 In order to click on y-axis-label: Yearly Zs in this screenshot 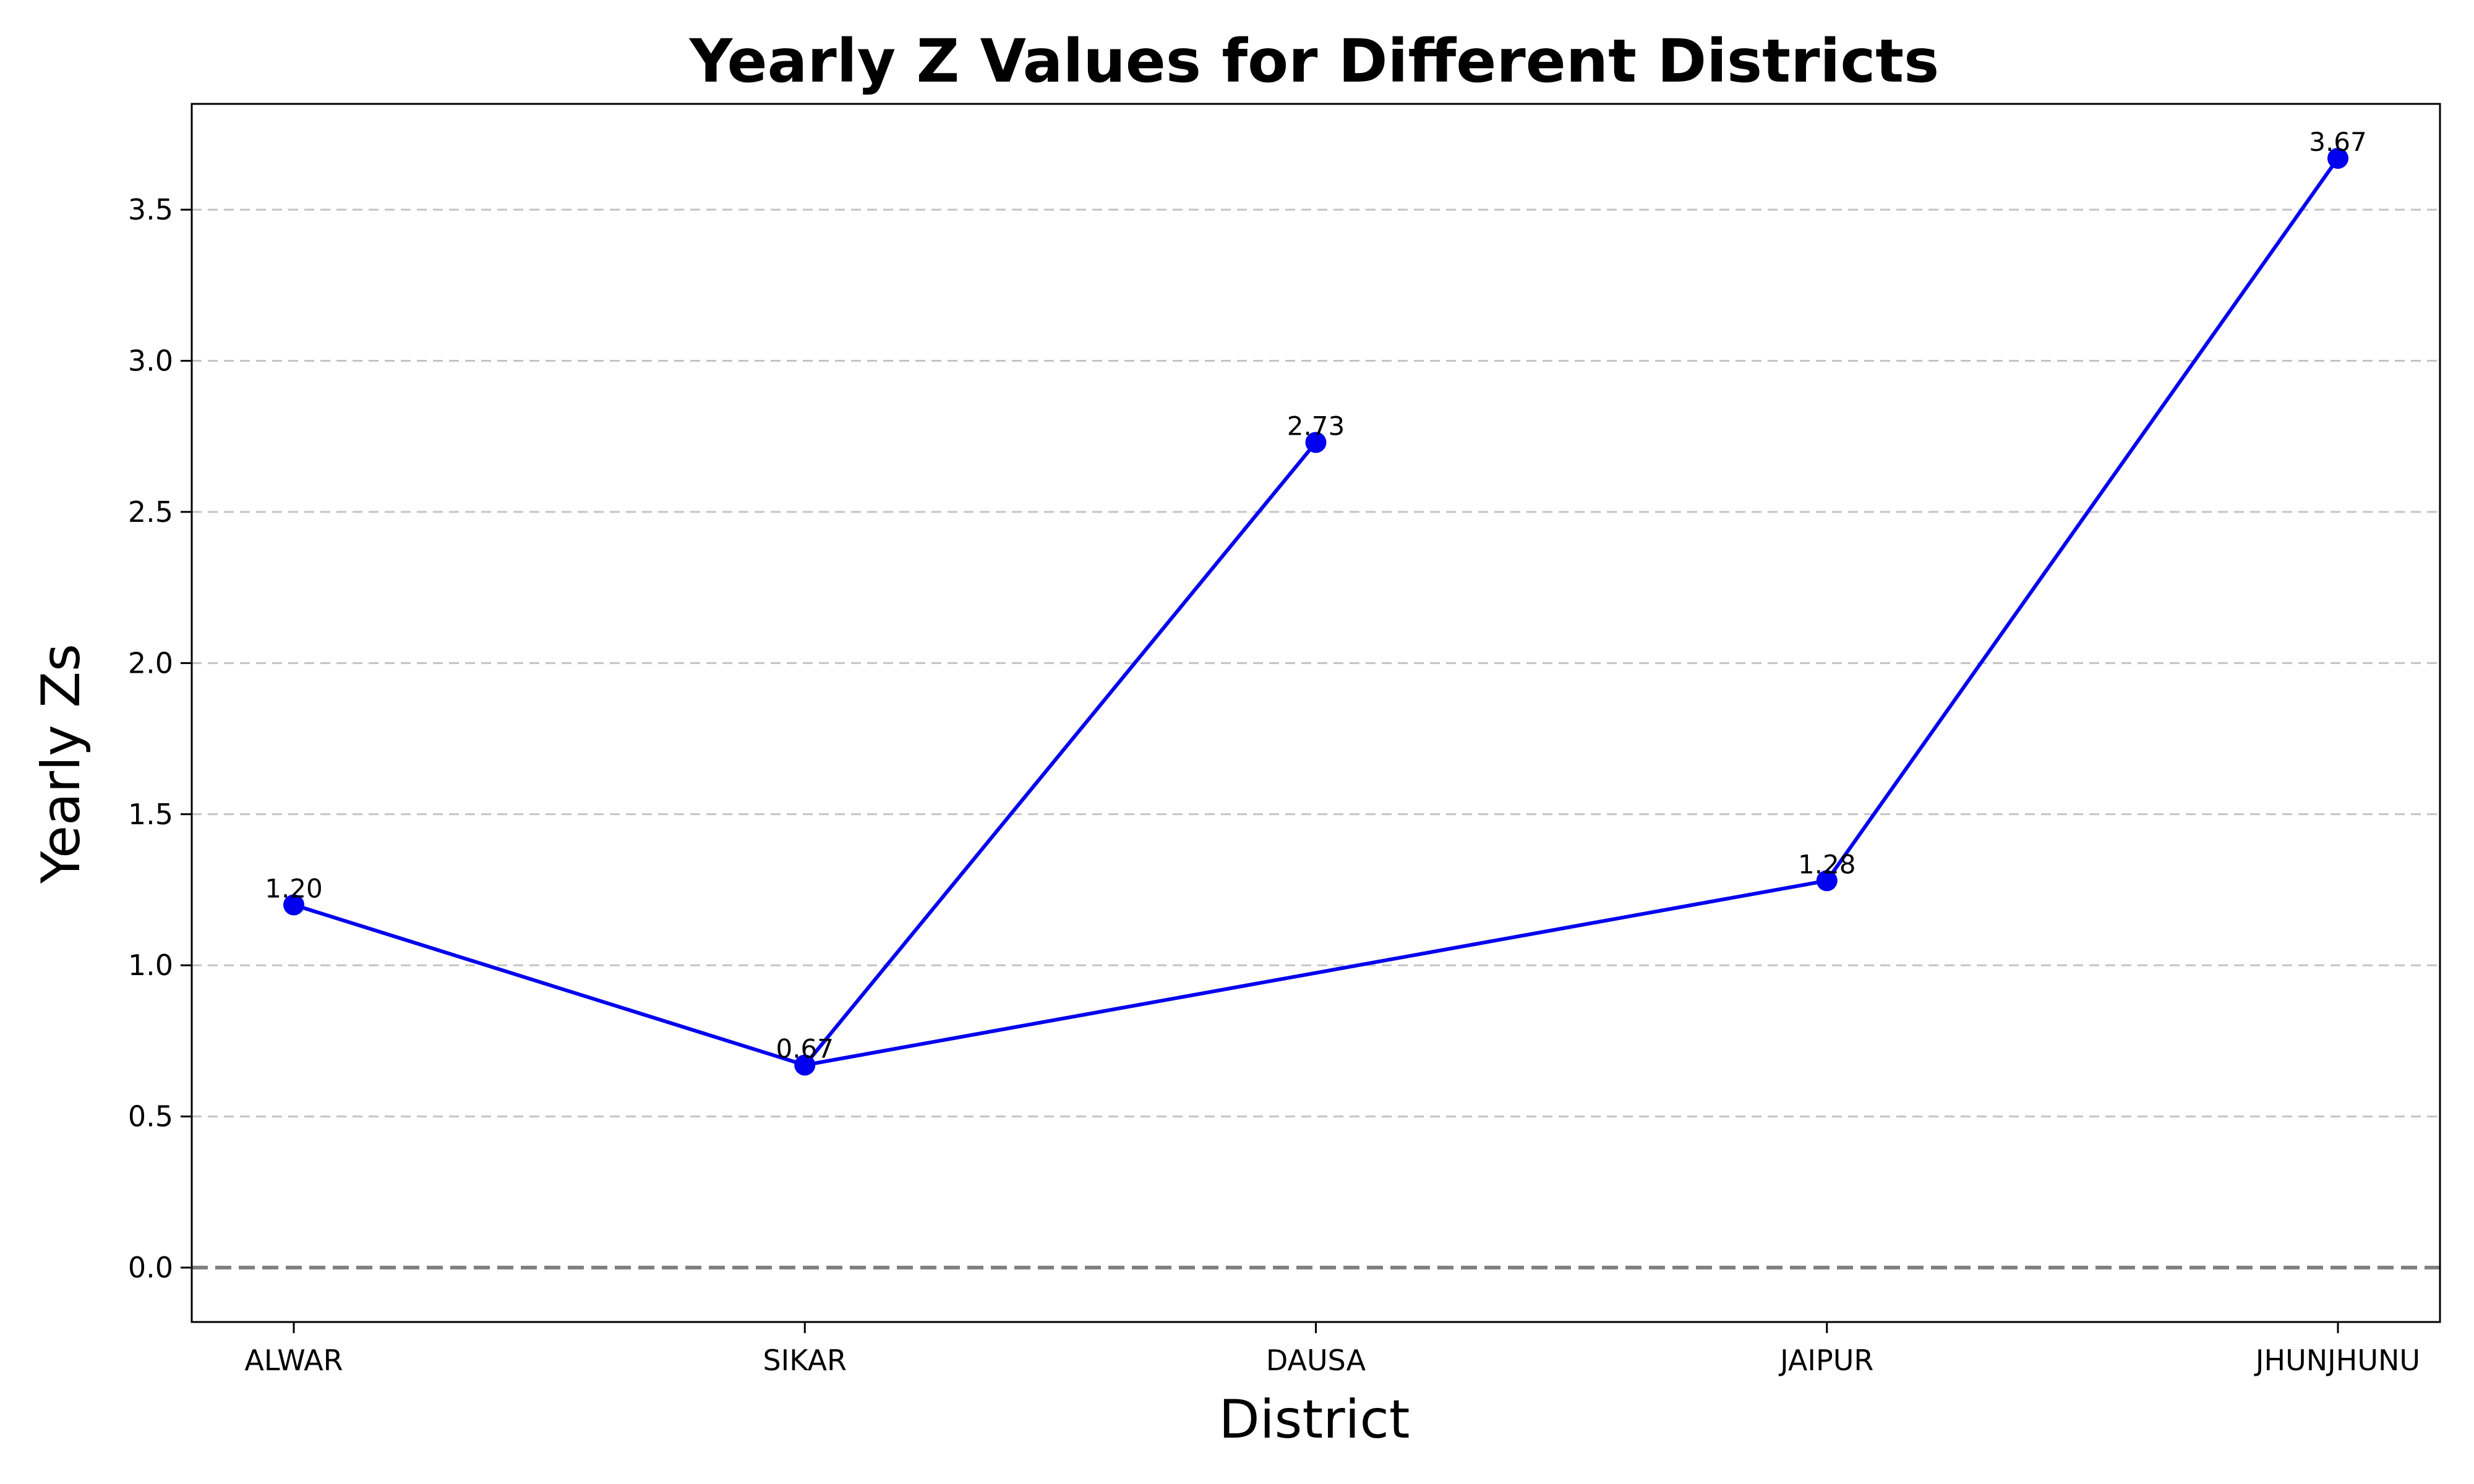, I will do `click(61, 764)`.